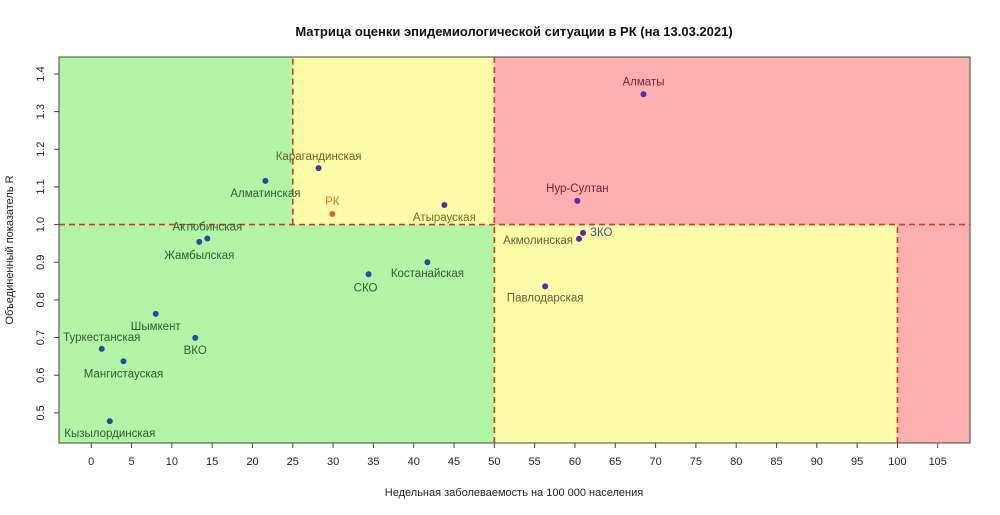 Image resolution: width=1000 pixels, height=515 pixels. Describe the element at coordinates (41, 262) in the screenshot. I see `y-tick-label-4: 0.9` at that location.